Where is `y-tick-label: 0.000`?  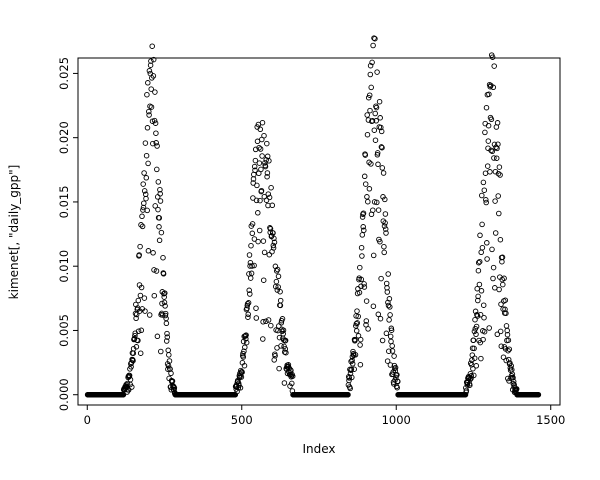
y-tick-label: 0.000 is located at coordinates (64, 394).